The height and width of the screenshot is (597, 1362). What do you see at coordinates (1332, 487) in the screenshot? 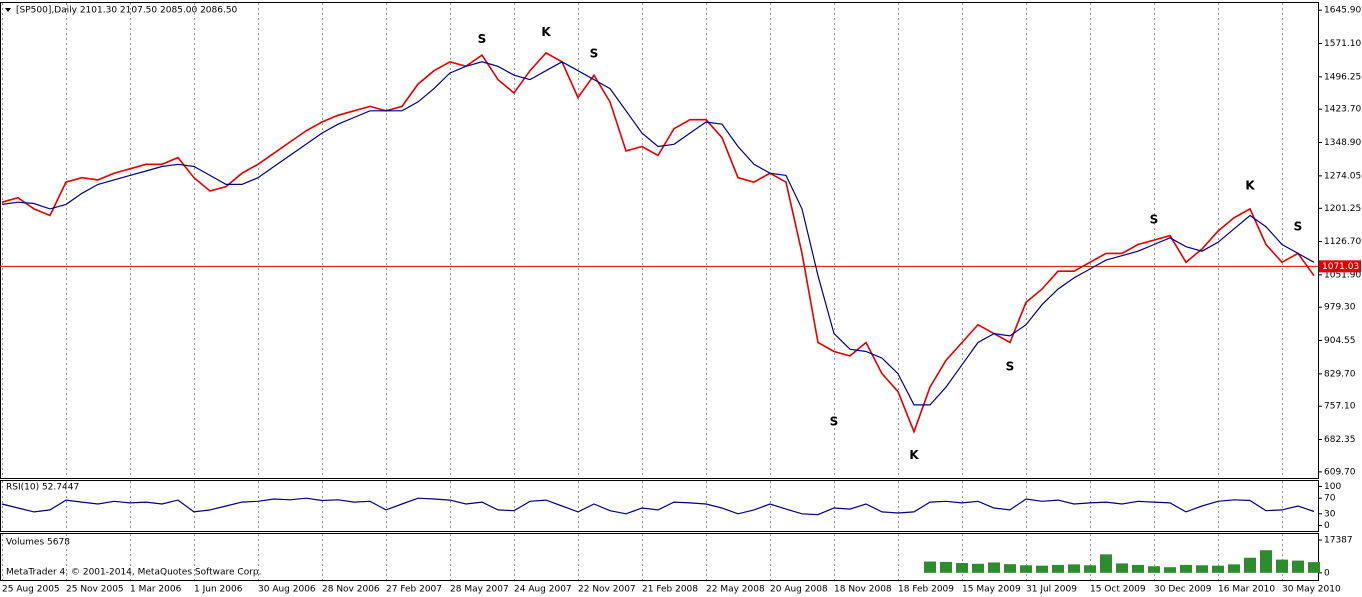
I see `y-tick-label: 100` at bounding box center [1332, 487].